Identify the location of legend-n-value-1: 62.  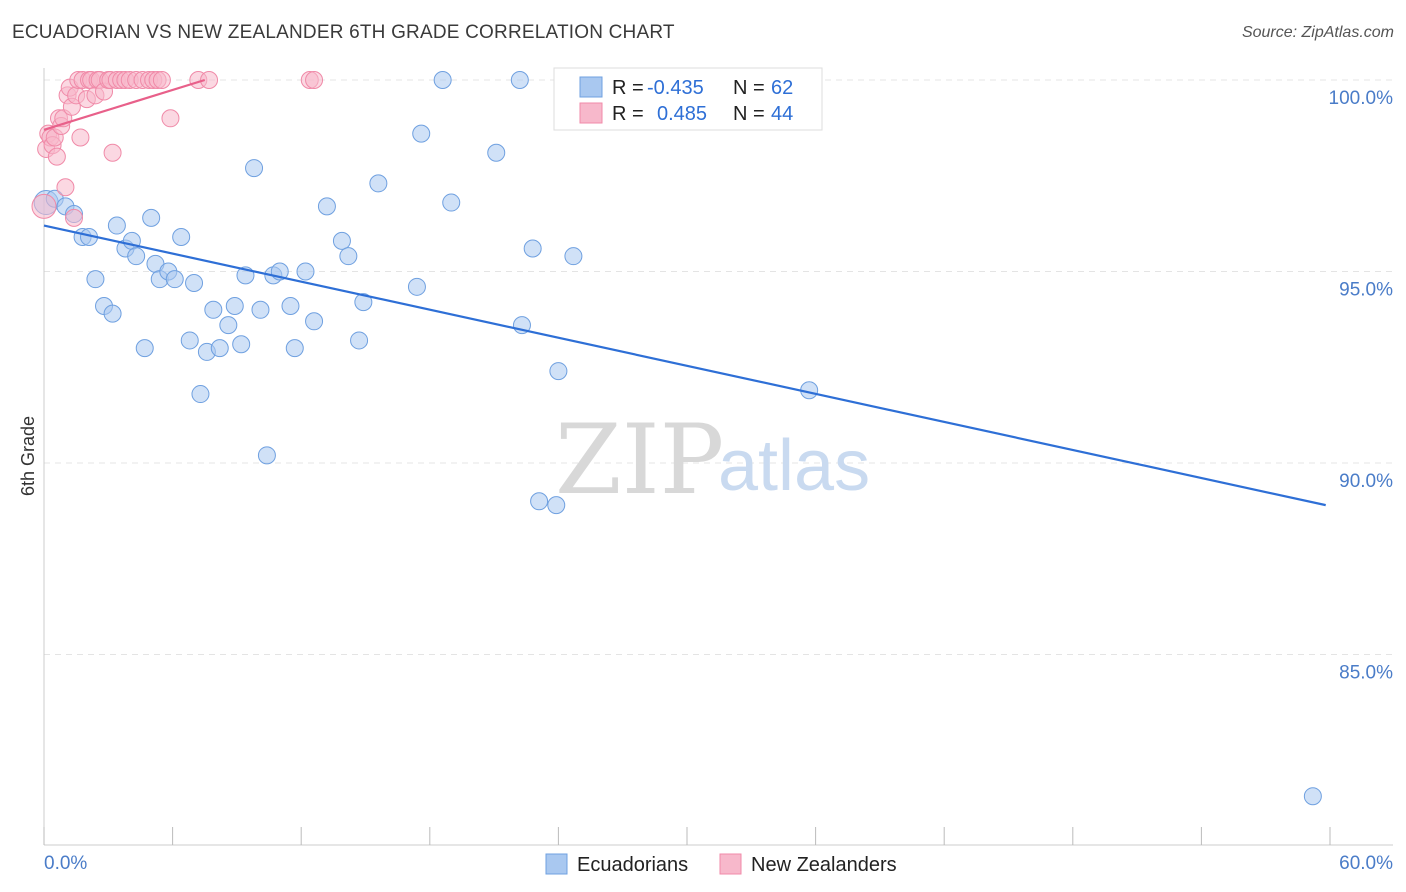
(782, 88).